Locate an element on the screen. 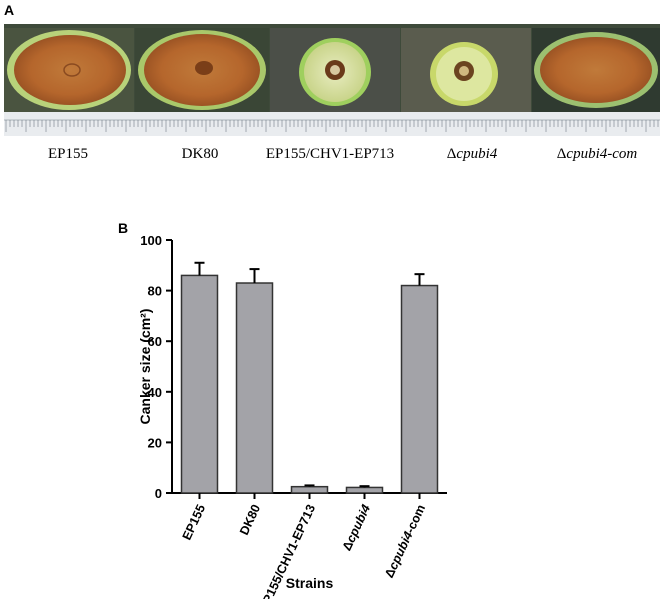 The image size is (663, 599). strain-label-italic: cpubi4-com is located at coordinates (602, 154).